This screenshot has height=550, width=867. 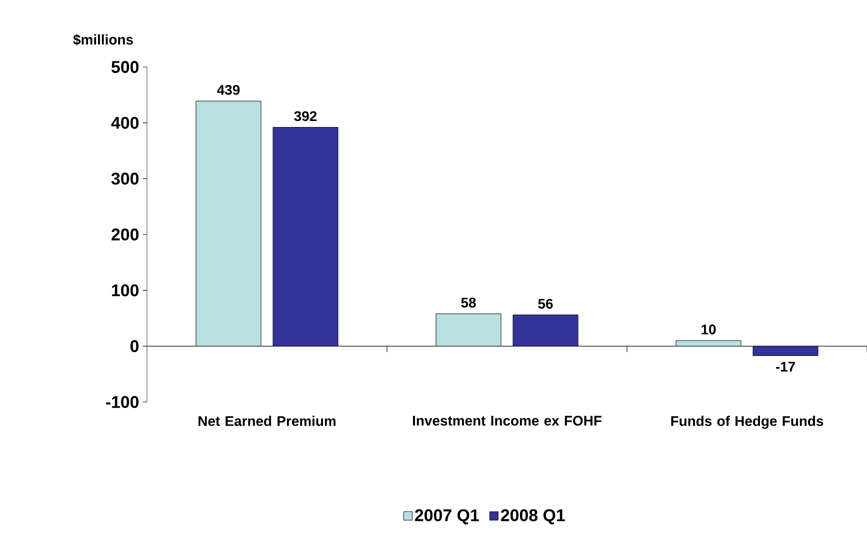 What do you see at coordinates (305, 116) in the screenshot?
I see `data-label: 392` at bounding box center [305, 116].